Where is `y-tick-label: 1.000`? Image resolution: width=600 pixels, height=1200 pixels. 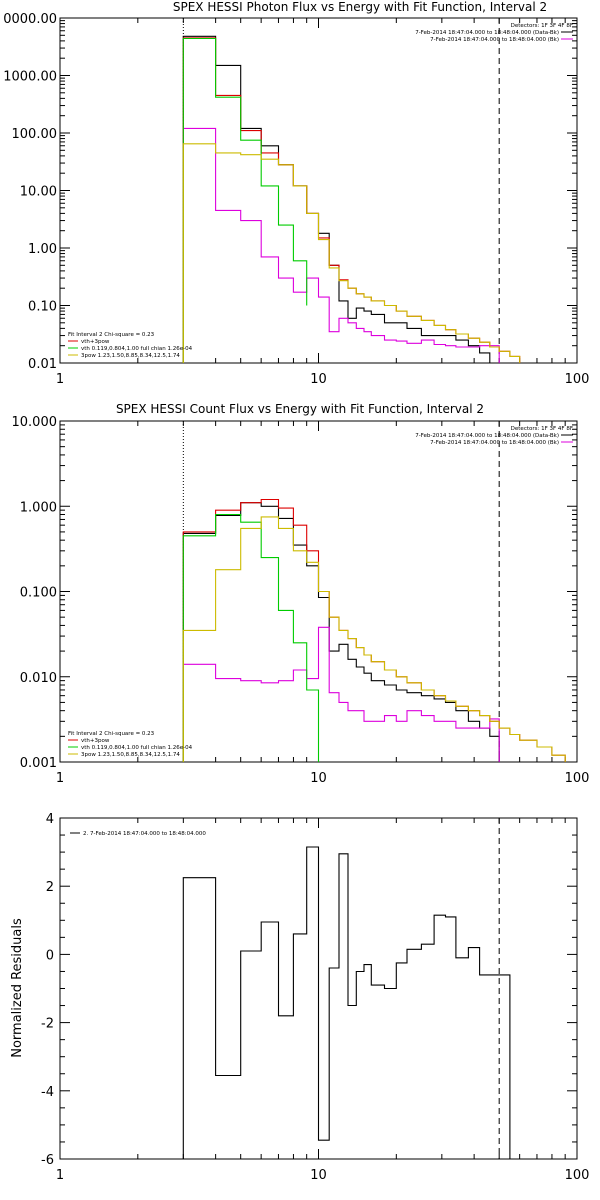 y-tick-label: 1.000 is located at coordinates (38, 507).